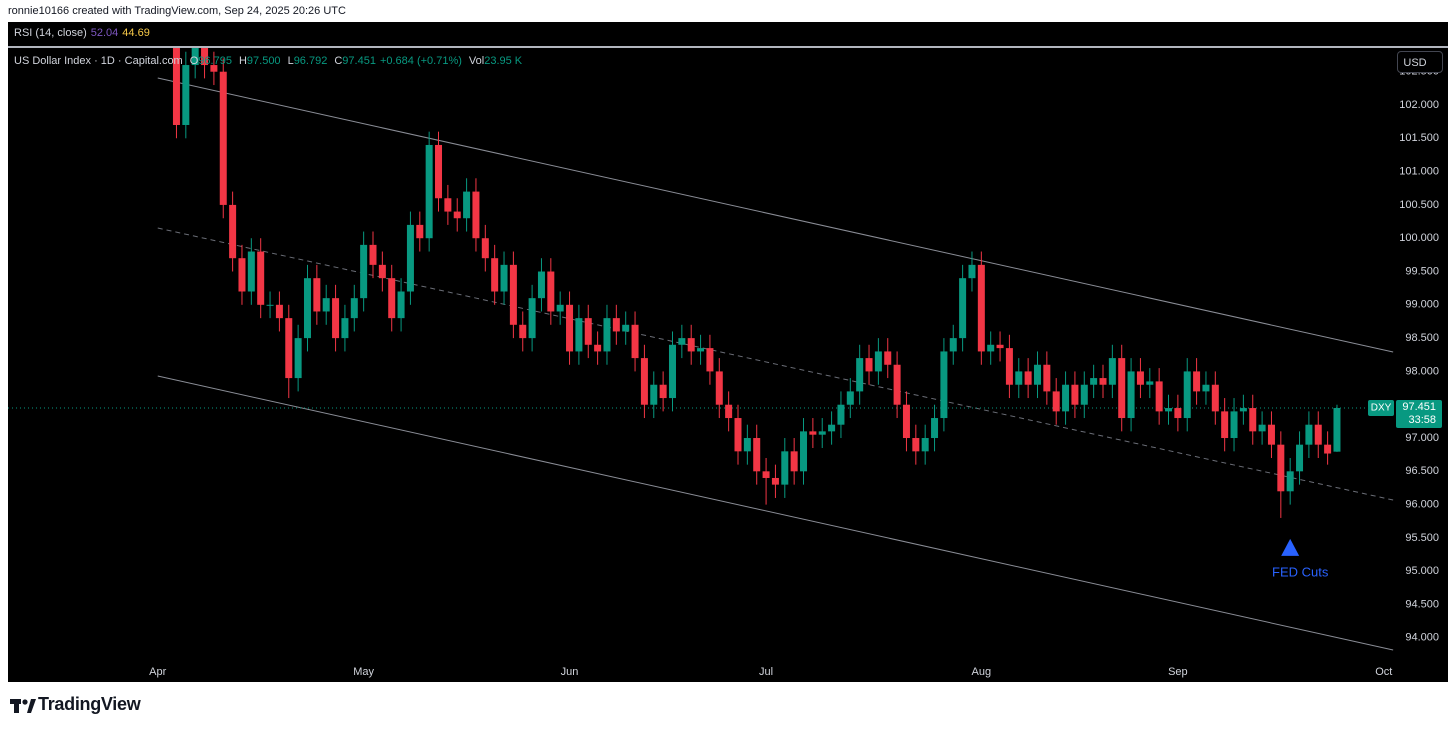 The width and height of the screenshot is (1456, 730). What do you see at coordinates (503, 61) in the screenshot?
I see `volume-value: 23.95 K` at bounding box center [503, 61].